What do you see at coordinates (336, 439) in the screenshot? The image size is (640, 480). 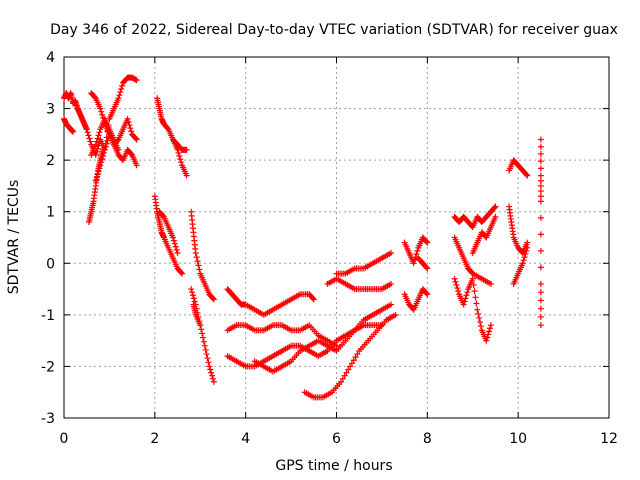 I see `x-tick-label: 6` at bounding box center [336, 439].